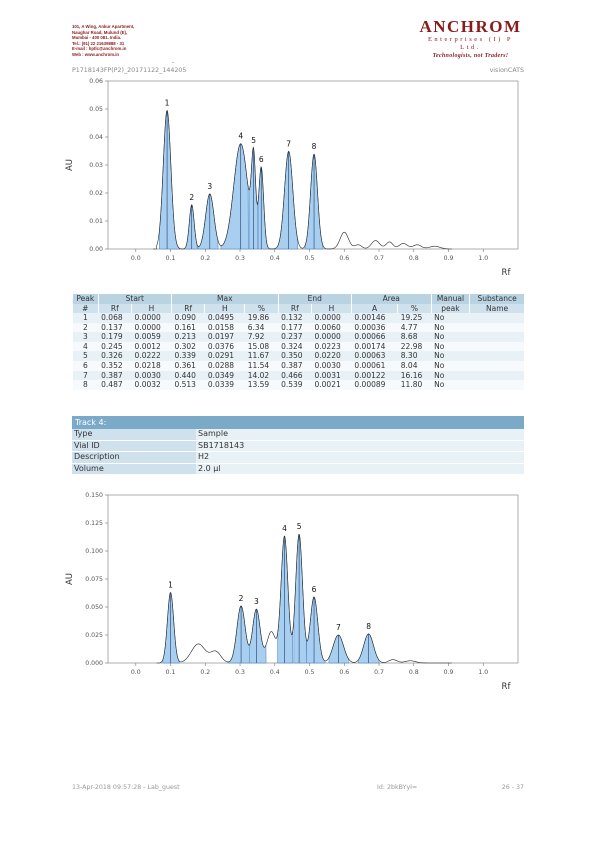 Image resolution: width=595 pixels, height=842 pixels. Describe the element at coordinates (96, 109) in the screenshot. I see `y-tick-label: 0.05` at that location.